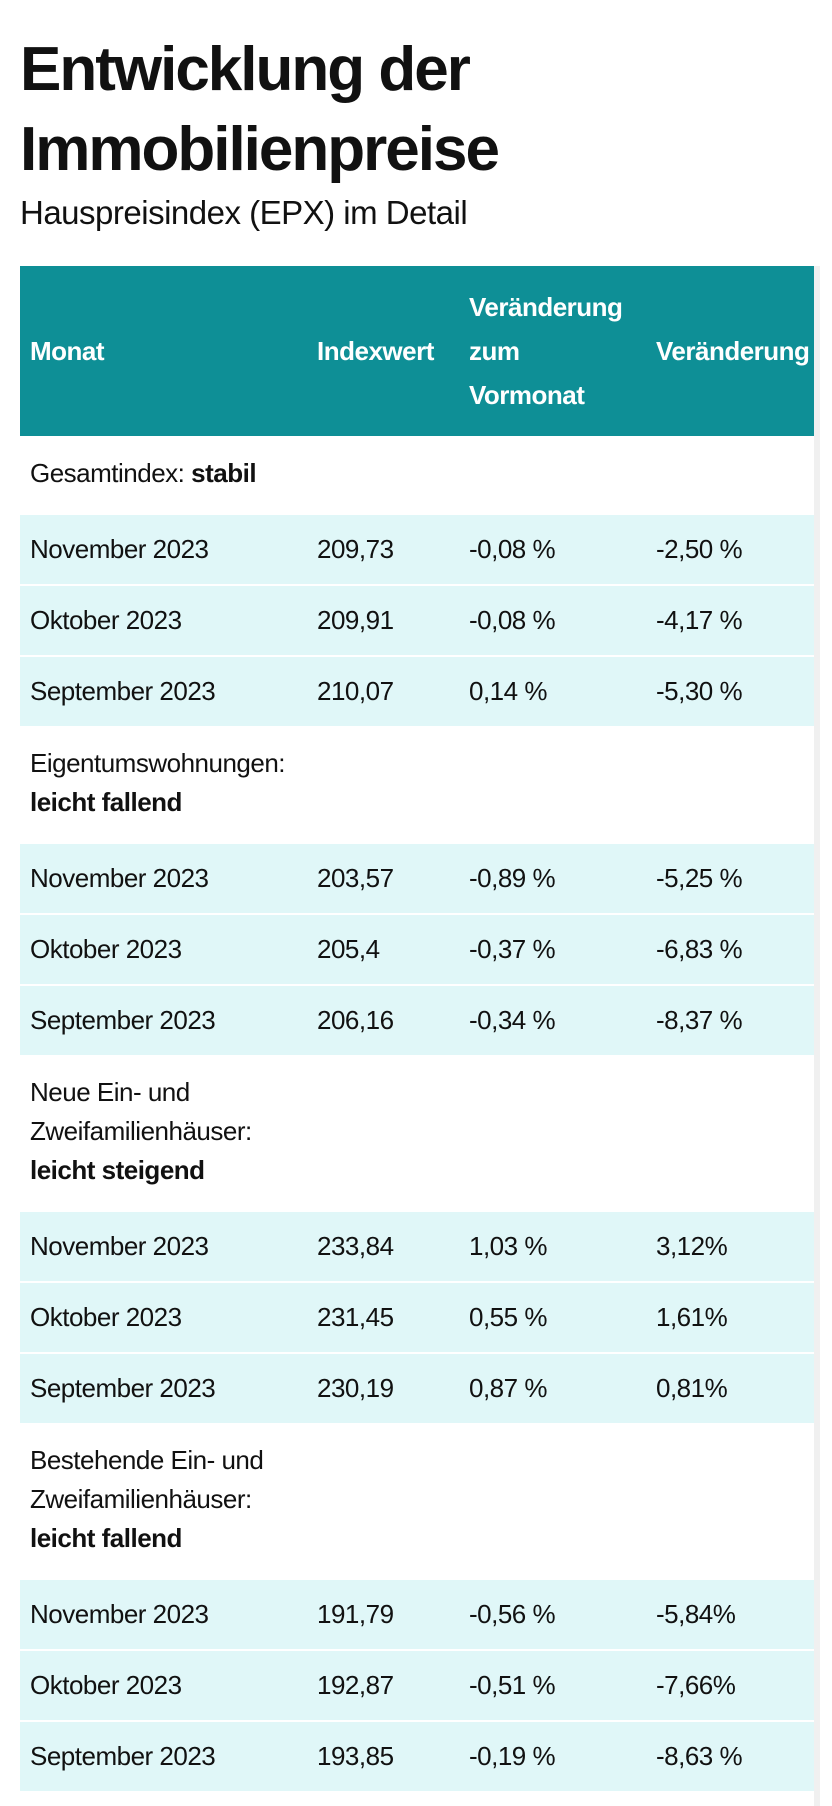 The height and width of the screenshot is (1806, 832). Describe the element at coordinates (383, 1317) in the screenshot. I see `cell: 231,45` at that location.